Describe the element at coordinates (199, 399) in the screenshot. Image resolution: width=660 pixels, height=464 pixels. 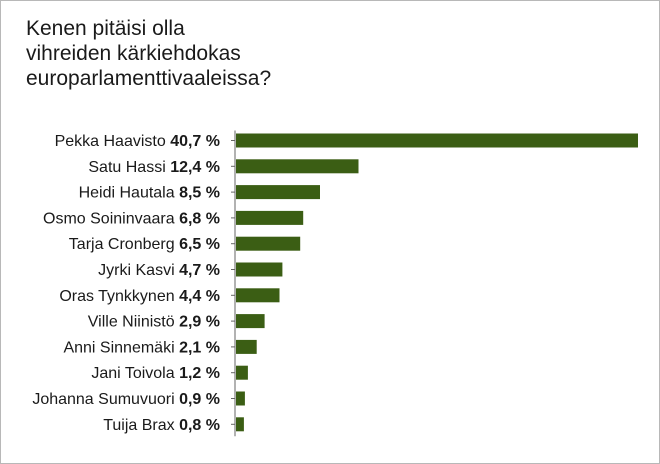
I see `value-label: 0,9 %` at that location.